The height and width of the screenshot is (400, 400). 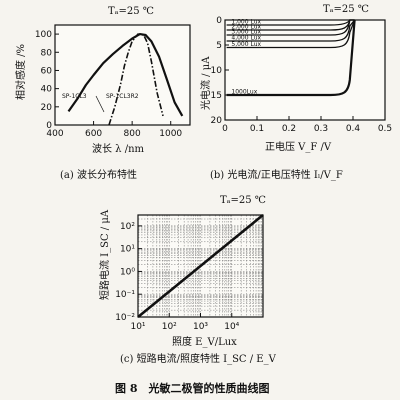 I want to click on panel-a-xlabel: 波长 λ /nm, so click(x=118, y=148).